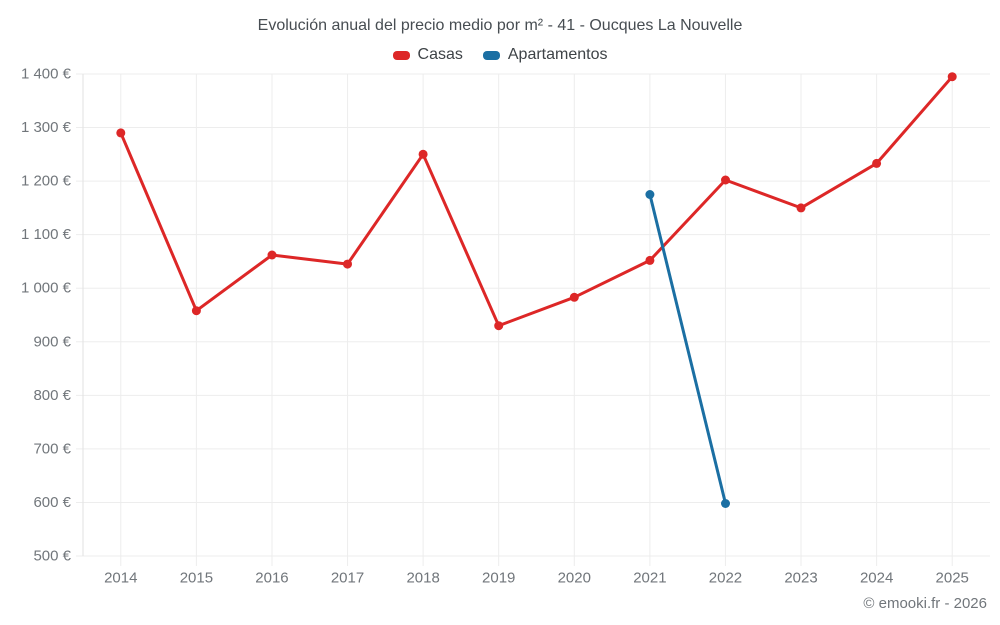 This screenshot has width=1000, height=625. Describe the element at coordinates (952, 578) in the screenshot. I see `x-tick-label: 2025` at that location.